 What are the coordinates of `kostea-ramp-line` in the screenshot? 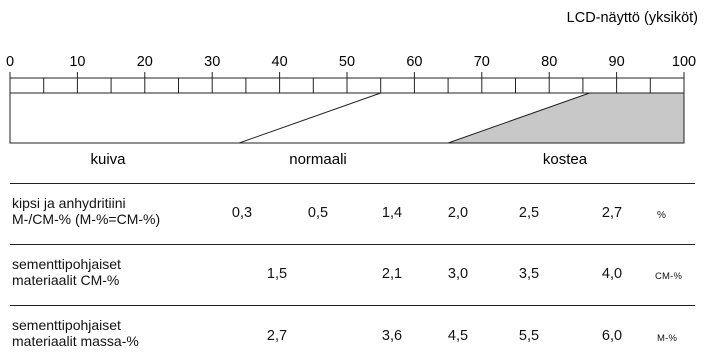 It's located at (518, 118).